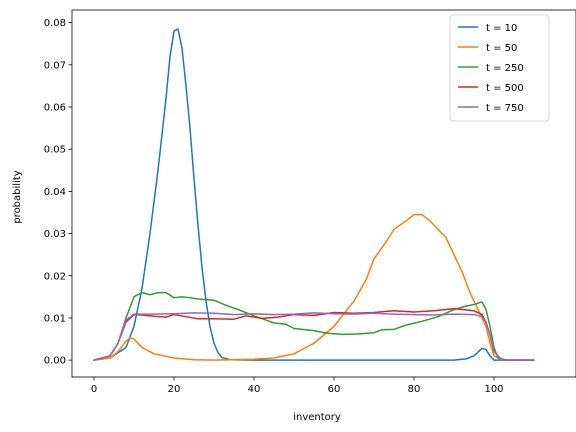 This screenshot has width=576, height=432. What do you see at coordinates (55, 361) in the screenshot?
I see `y-tick-label: 0.00` at bounding box center [55, 361].